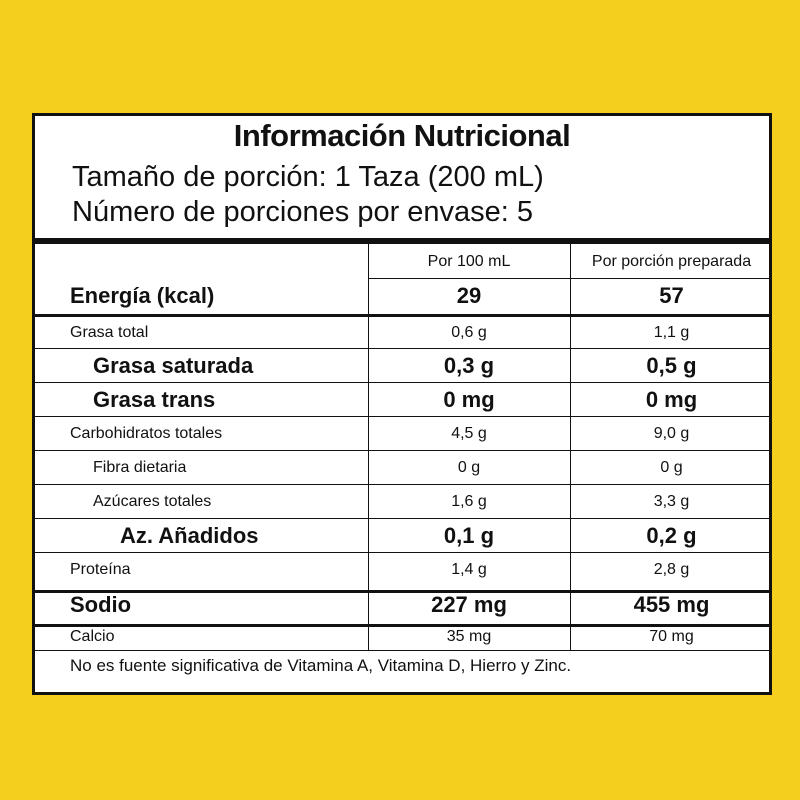  Describe the element at coordinates (469, 467) in the screenshot. I see `value-per-100ml: 0 g` at that location.